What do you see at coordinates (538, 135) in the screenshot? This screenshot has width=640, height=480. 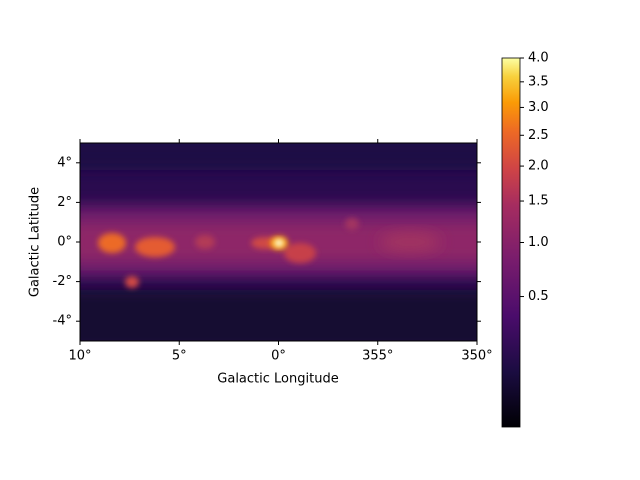 I see `colorbar-tick-label: 2.5` at bounding box center [538, 135].